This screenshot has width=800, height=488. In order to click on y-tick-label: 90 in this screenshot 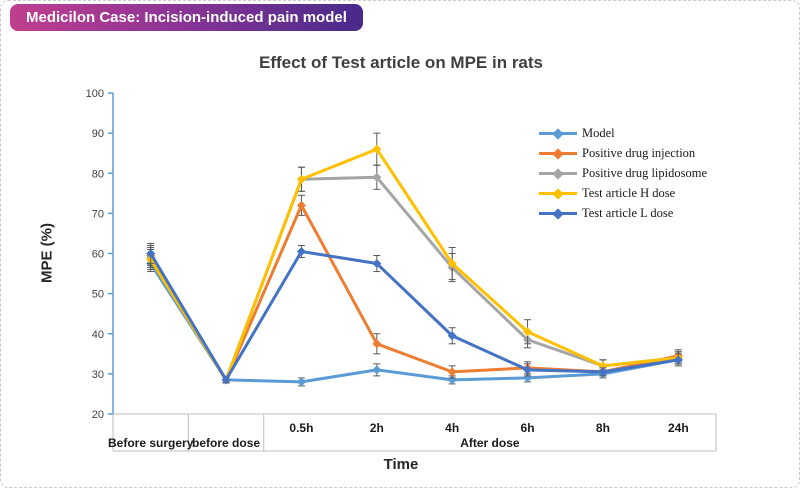, I will do `click(98, 134)`.